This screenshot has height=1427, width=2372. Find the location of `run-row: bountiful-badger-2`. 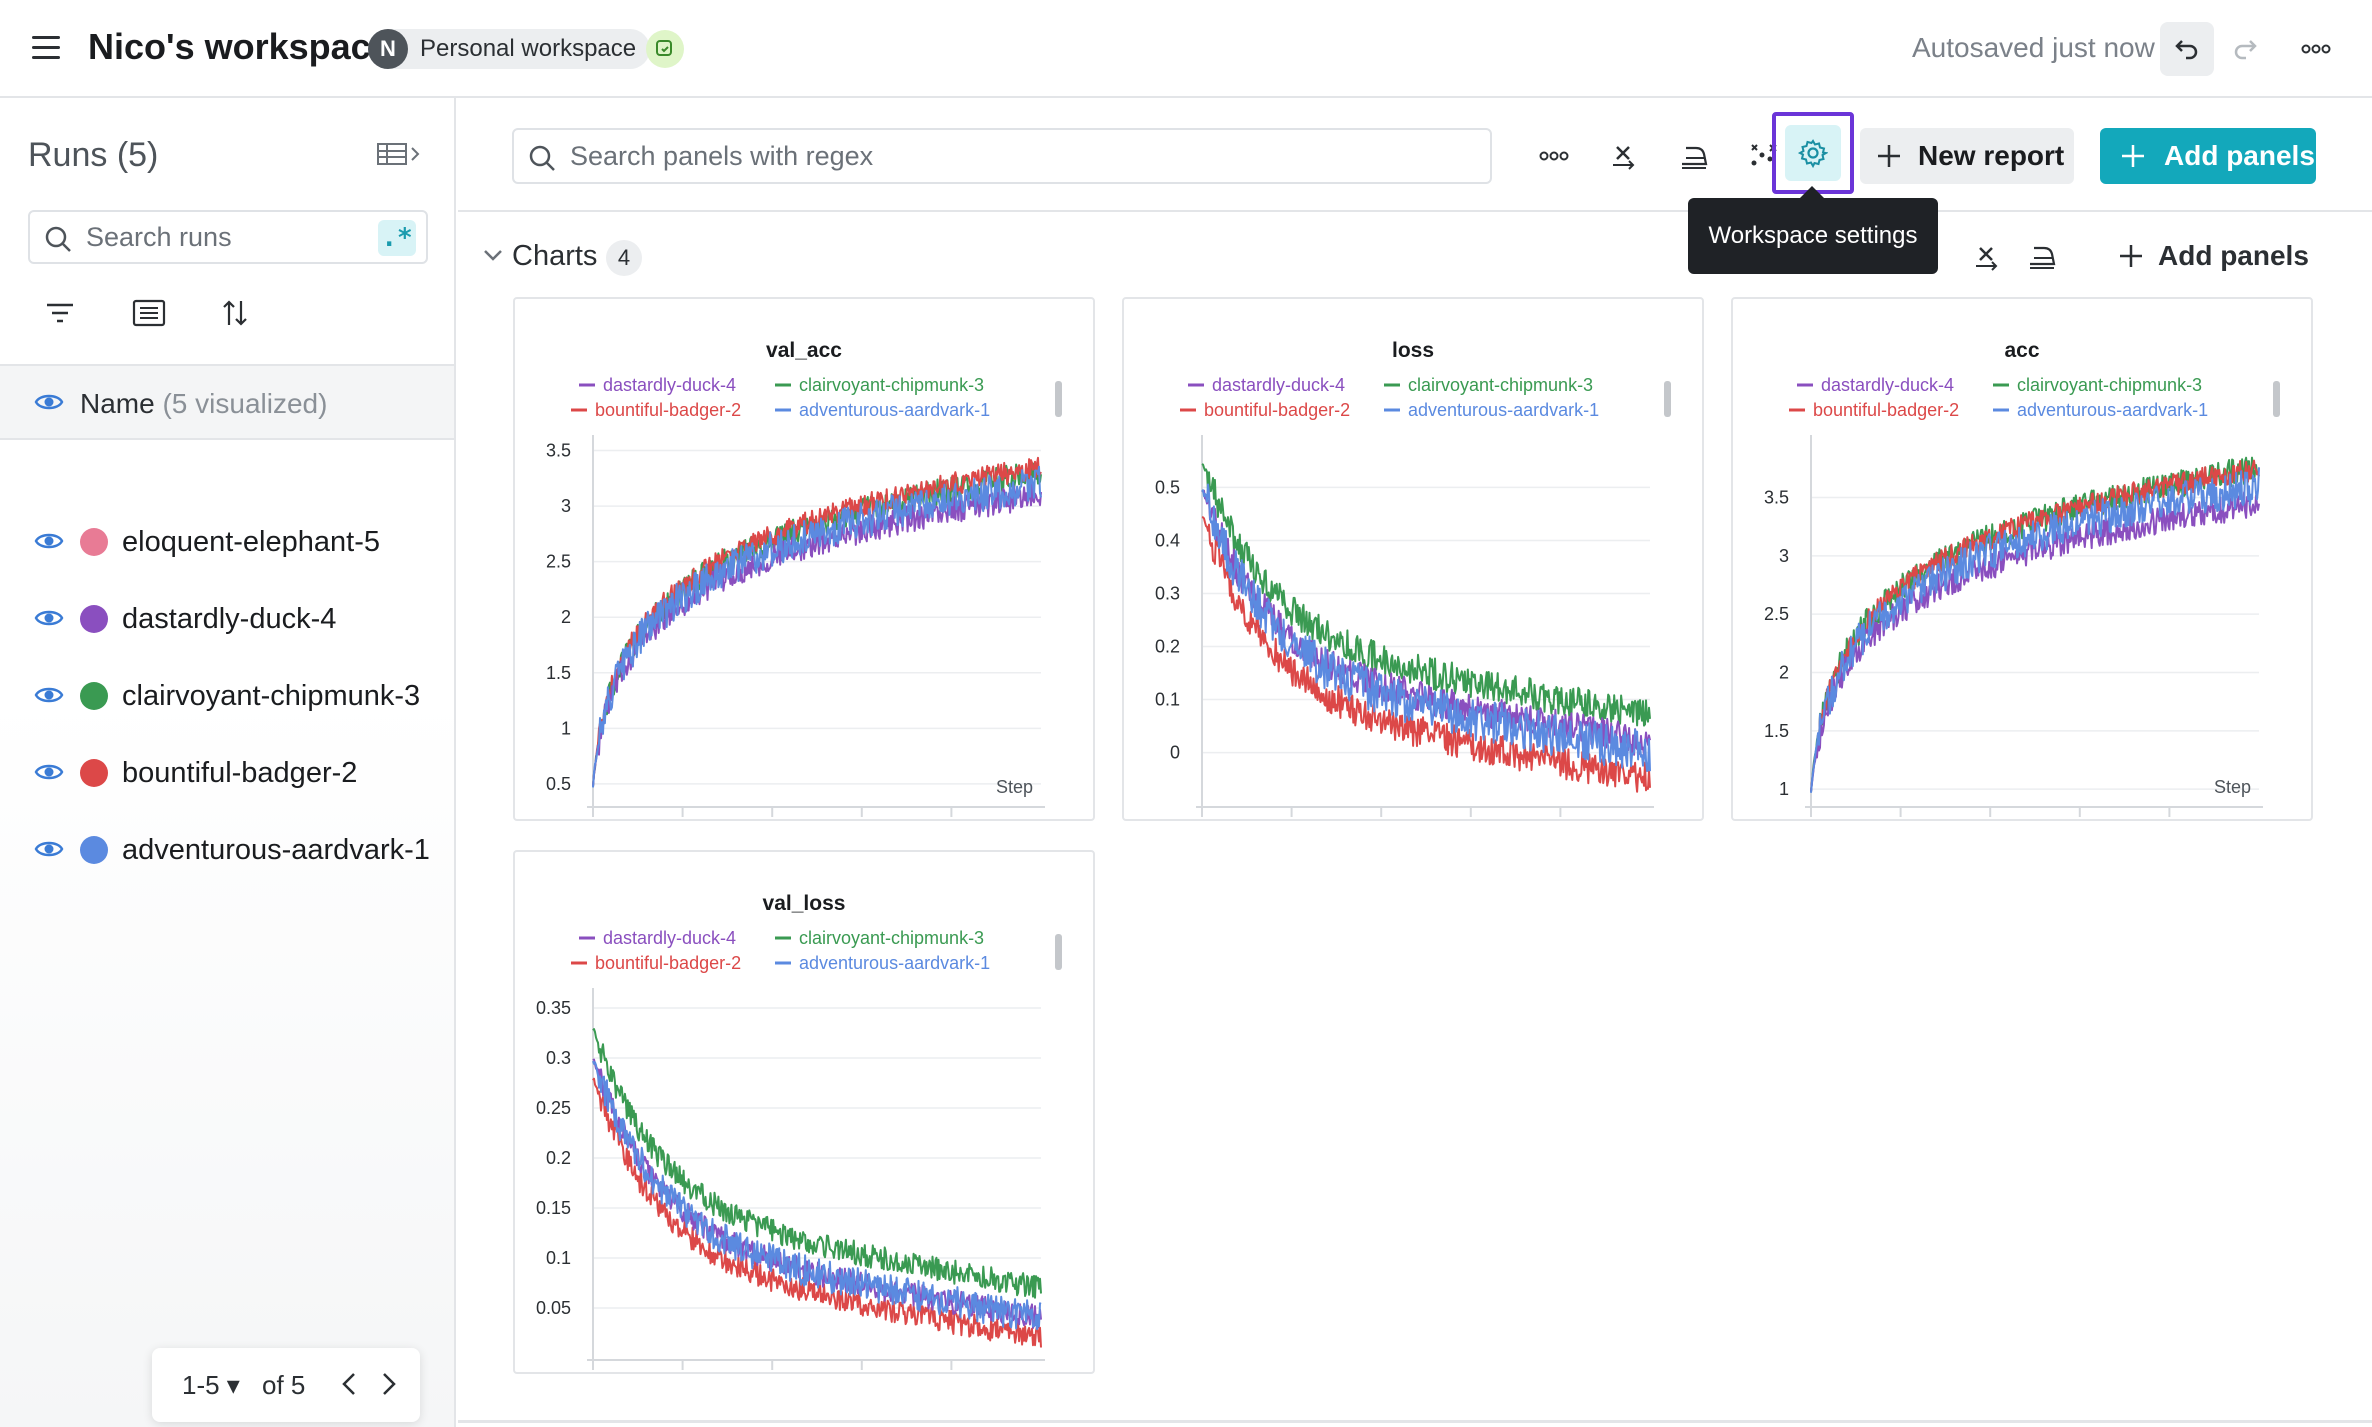

run-row: bountiful-badger-2 is located at coordinates (227, 773).